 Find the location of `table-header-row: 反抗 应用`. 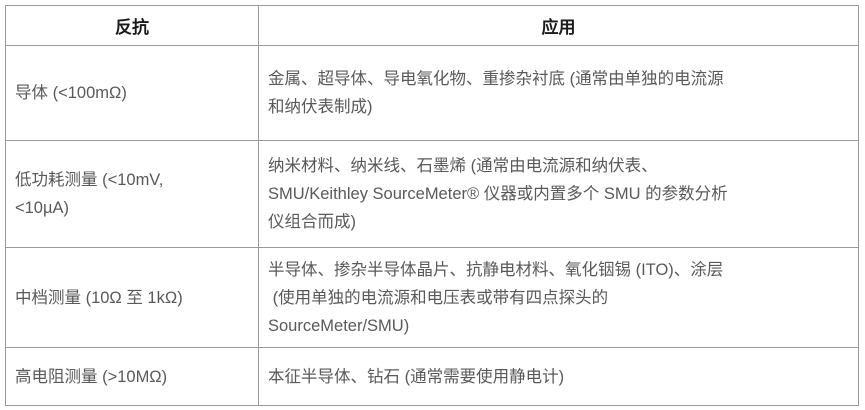

table-header-row: 反抗 应用 is located at coordinates (432, 25).